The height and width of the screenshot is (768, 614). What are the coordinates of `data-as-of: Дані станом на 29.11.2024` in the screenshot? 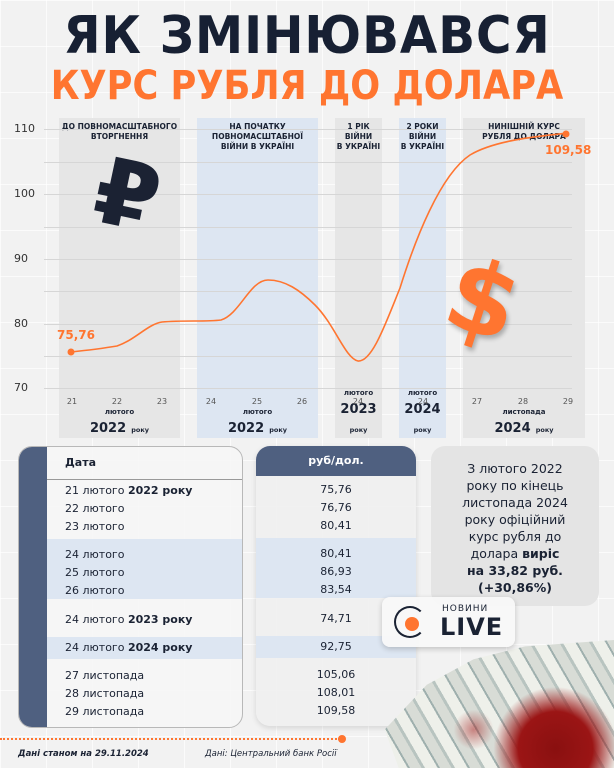 It's located at (83, 754).